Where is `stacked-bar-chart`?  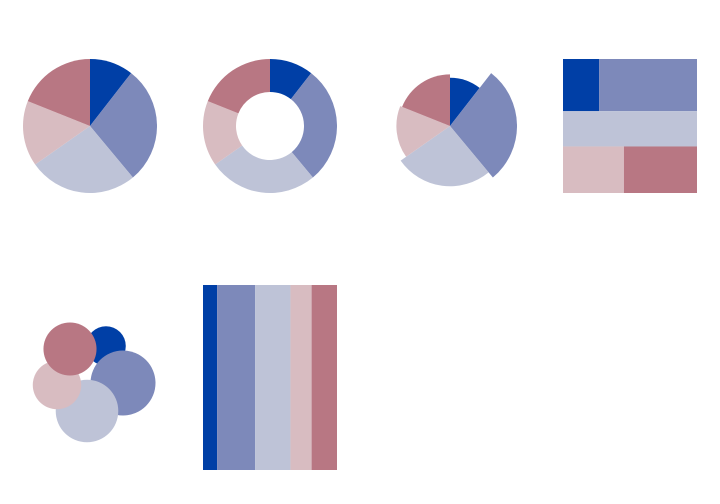
stacked-bar-chart is located at coordinates (270, 377).